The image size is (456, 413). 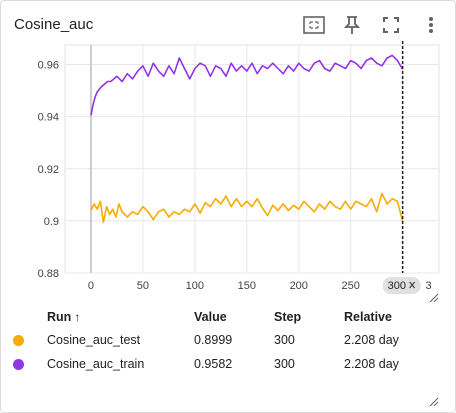 I want to click on more-options-button, so click(x=431, y=25).